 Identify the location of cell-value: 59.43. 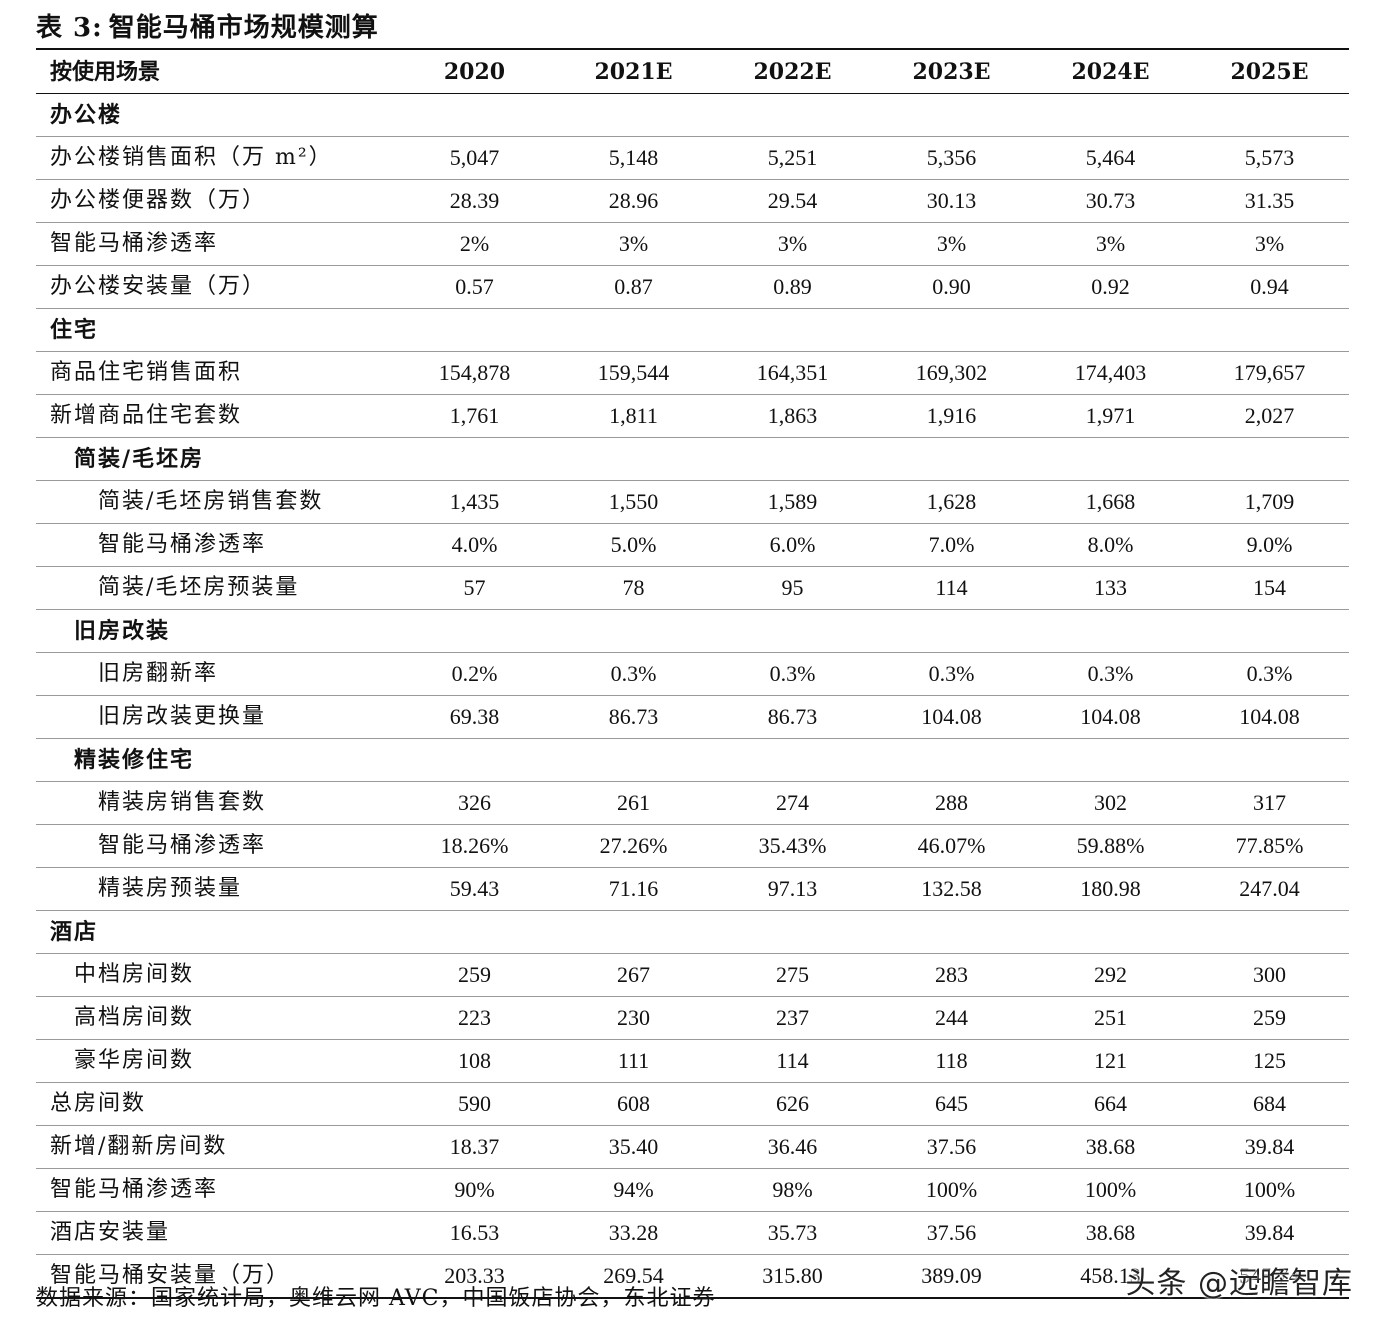
(474, 889).